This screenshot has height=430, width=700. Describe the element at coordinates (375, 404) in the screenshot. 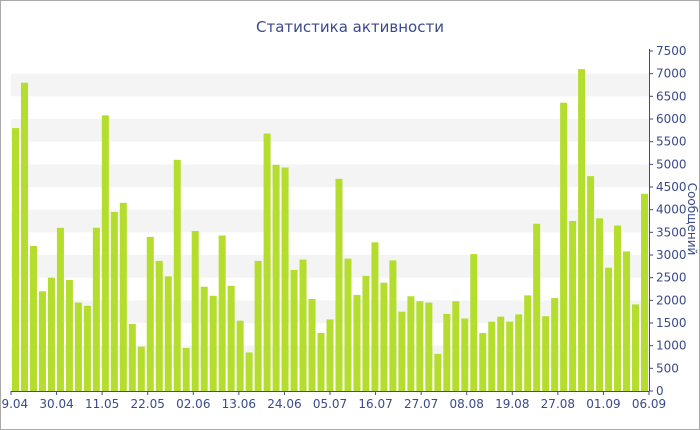

I see `x-tick-label: 16.07` at that location.